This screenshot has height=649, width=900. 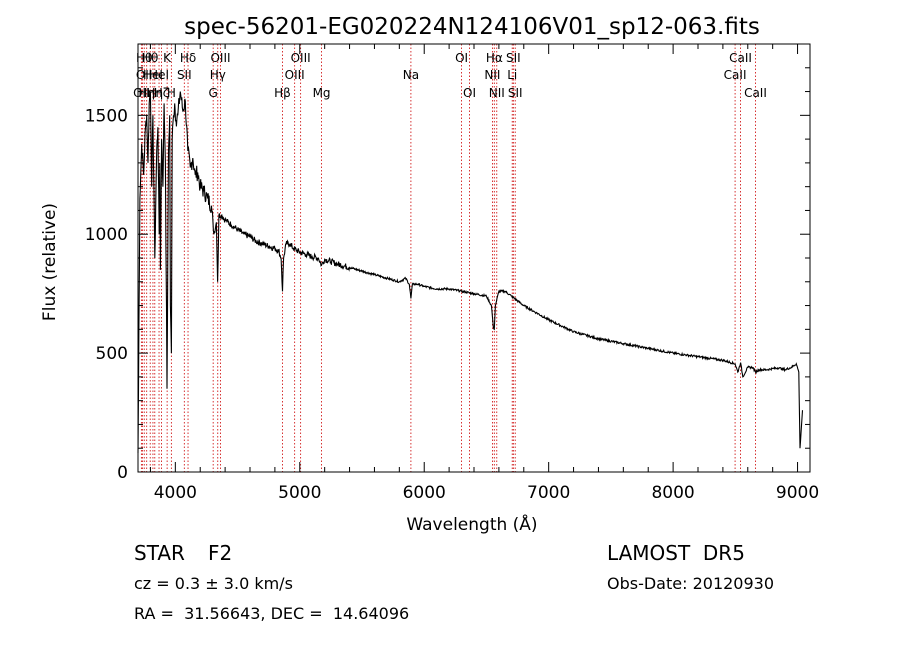 What do you see at coordinates (213, 583) in the screenshot?
I see `redshift-label: cz = 0.3 ± 3.0 km/s` at bounding box center [213, 583].